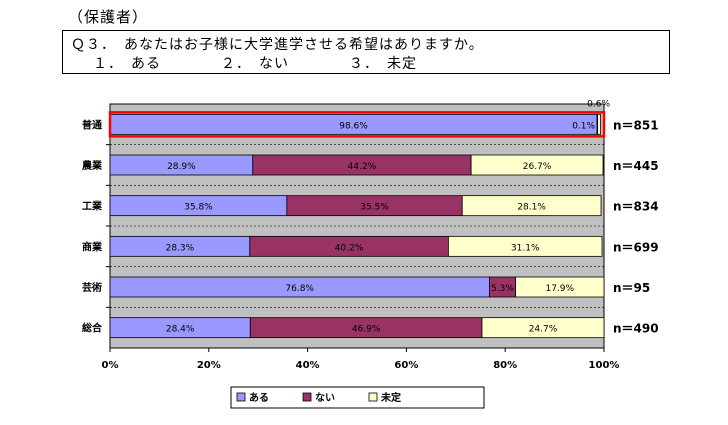 The height and width of the screenshot is (425, 728). What do you see at coordinates (631, 288) in the screenshot?
I see `sample-size-label: n＝95` at bounding box center [631, 288].